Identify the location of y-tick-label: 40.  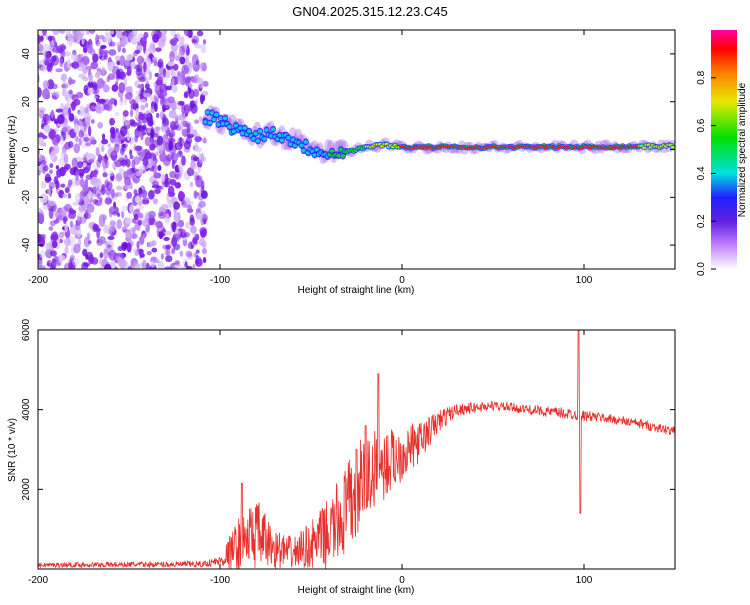
(26, 54).